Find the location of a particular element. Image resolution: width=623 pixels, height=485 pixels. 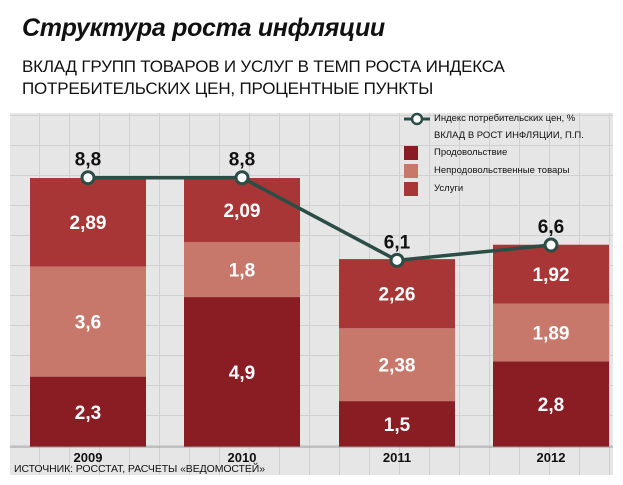

bar-2011-food is located at coordinates (397, 424).